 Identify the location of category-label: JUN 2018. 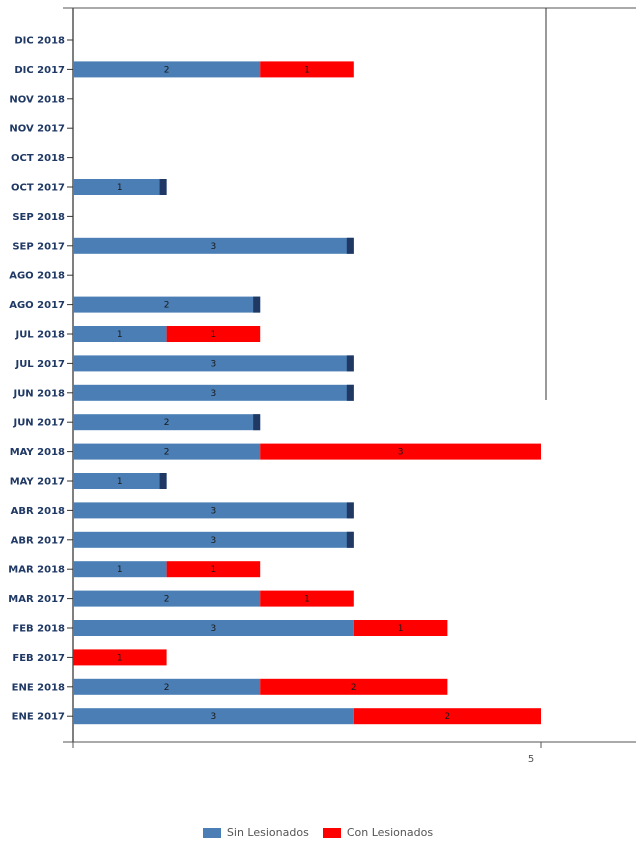
(38, 393).